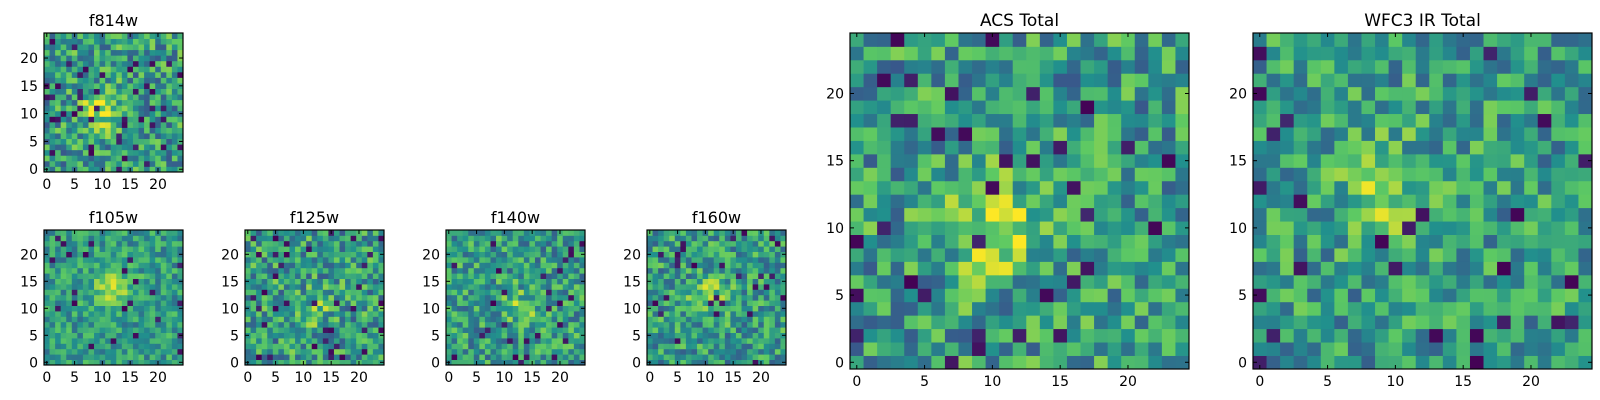 Image resolution: width=1600 pixels, height=400 pixels. What do you see at coordinates (275, 378) in the screenshot?
I see `x-tick-label: 5` at bounding box center [275, 378].